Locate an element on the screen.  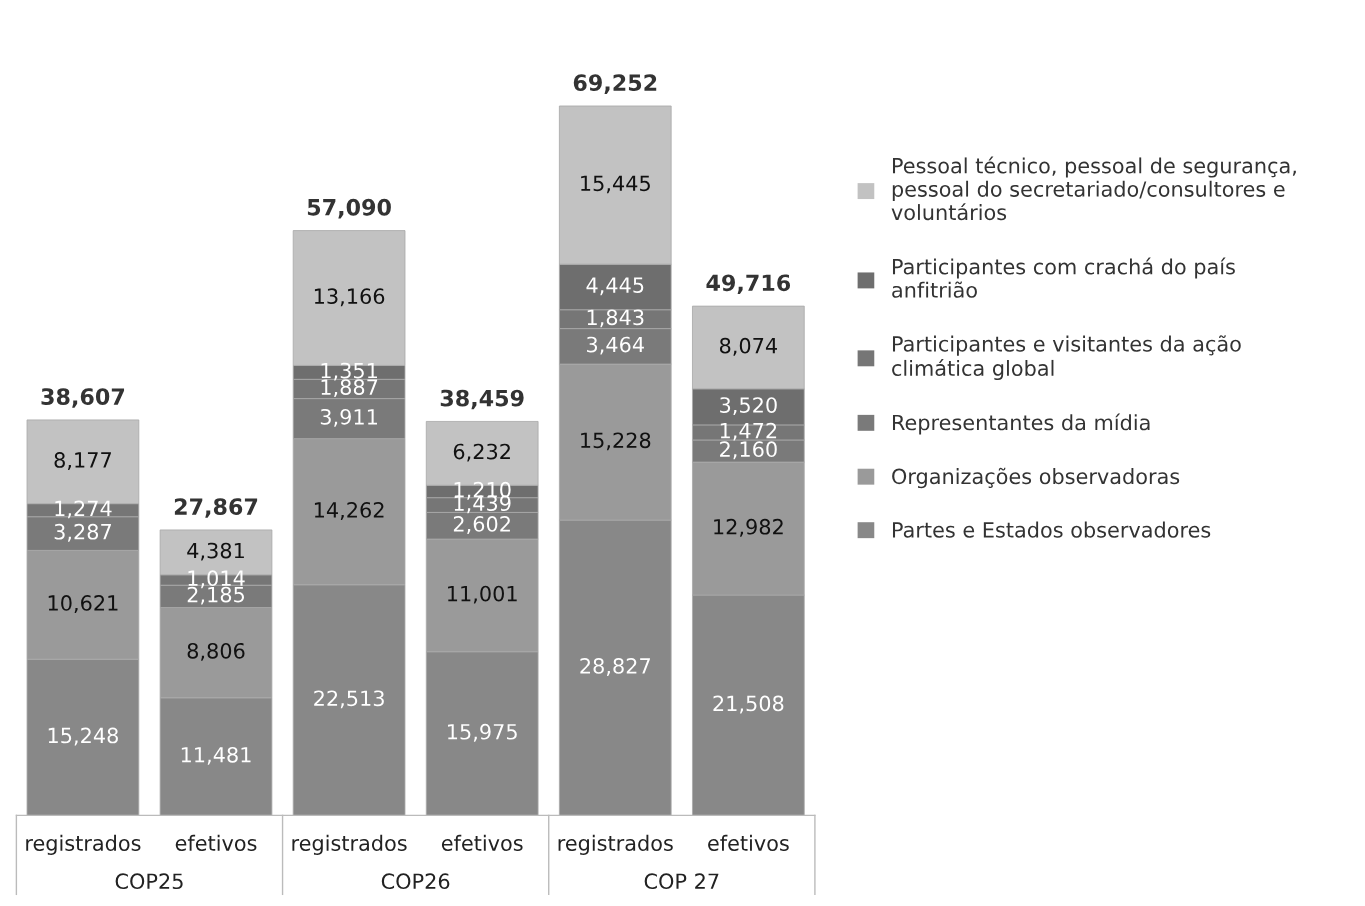
data-label: 11,481 is located at coordinates (216, 755).